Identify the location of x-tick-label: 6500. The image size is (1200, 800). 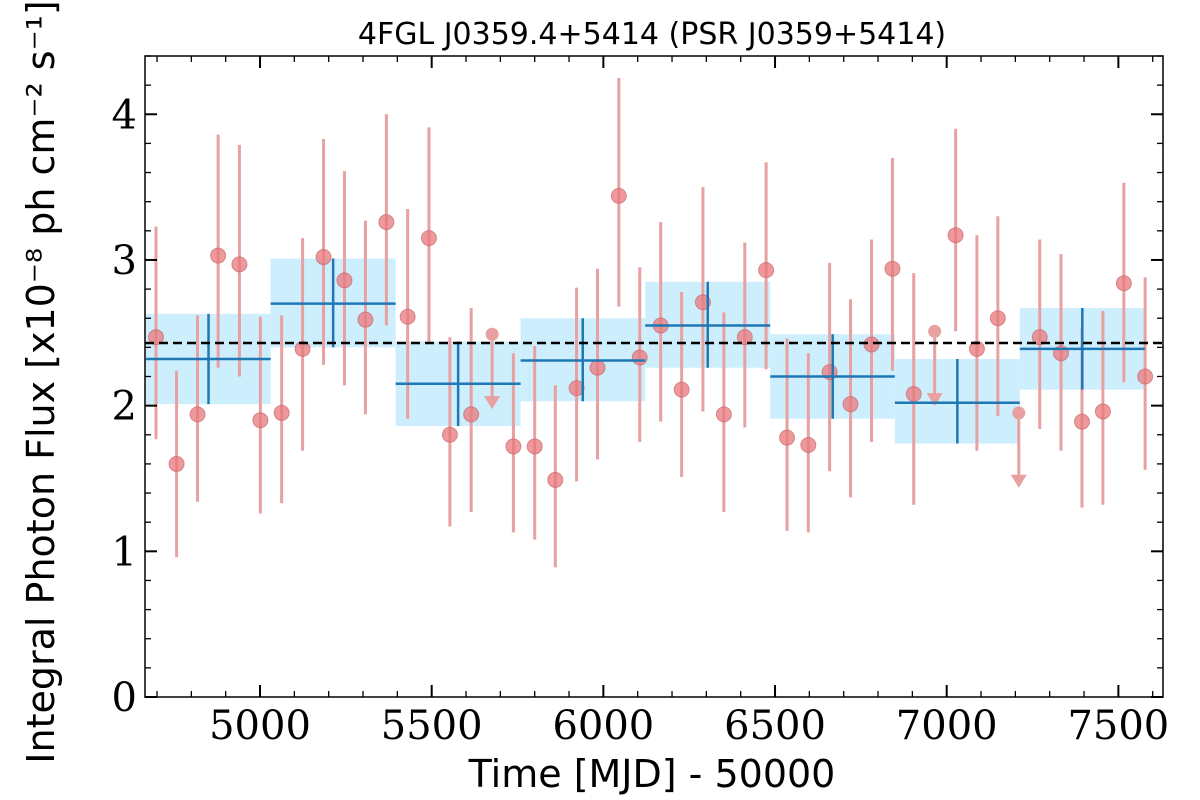
(775, 726).